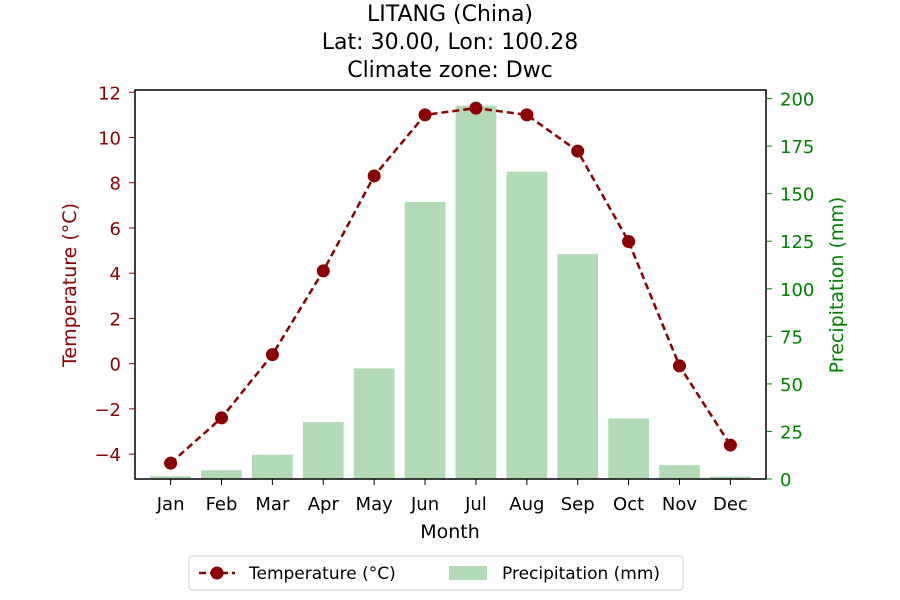 This screenshot has width=900, height=600. What do you see at coordinates (450, 70) in the screenshot?
I see `title-line-3: Climate zone: Dwc` at bounding box center [450, 70].